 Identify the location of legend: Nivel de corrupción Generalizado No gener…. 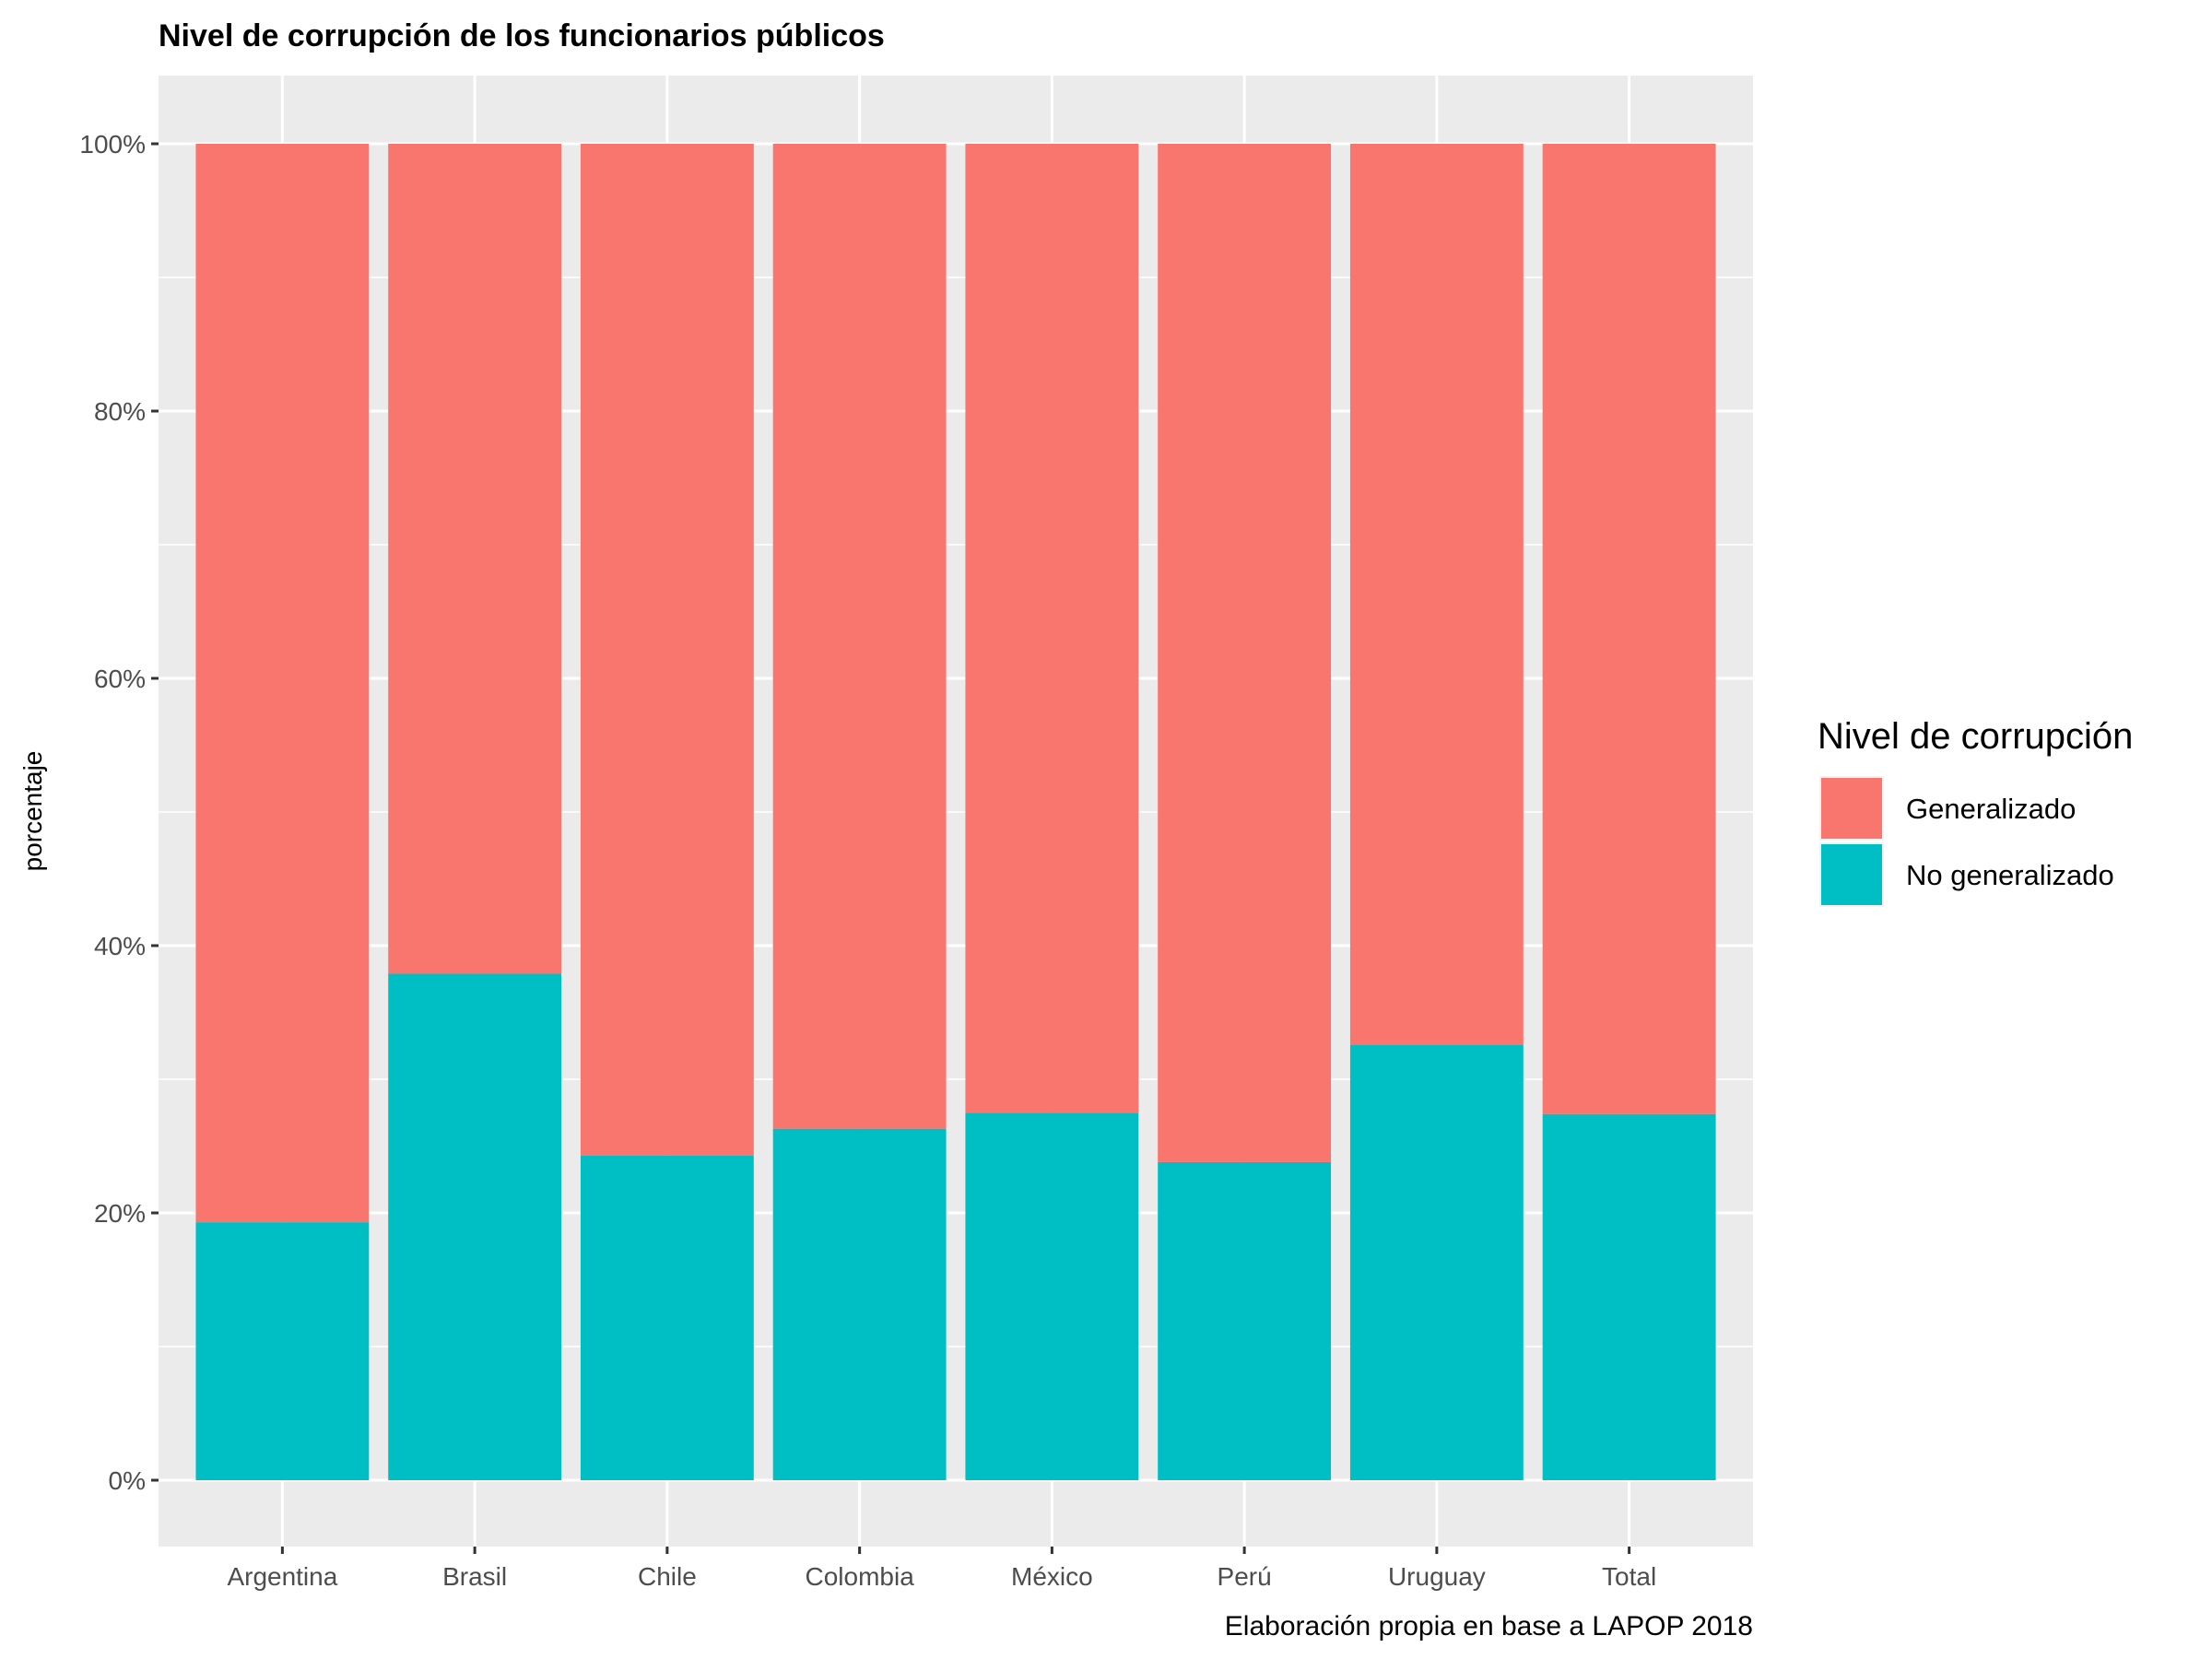
(1975, 811).